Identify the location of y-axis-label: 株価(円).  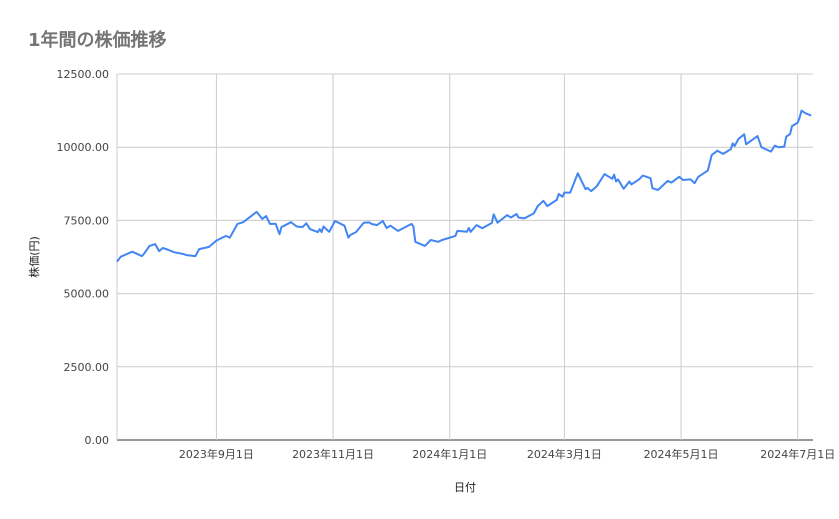
(34, 257).